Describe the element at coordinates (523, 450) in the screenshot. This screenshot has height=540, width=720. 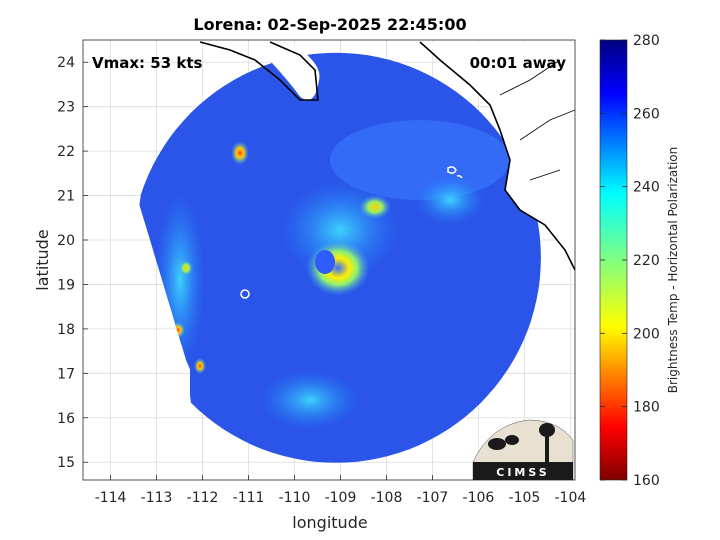
I see `cimss-logo: CIMSS` at that location.